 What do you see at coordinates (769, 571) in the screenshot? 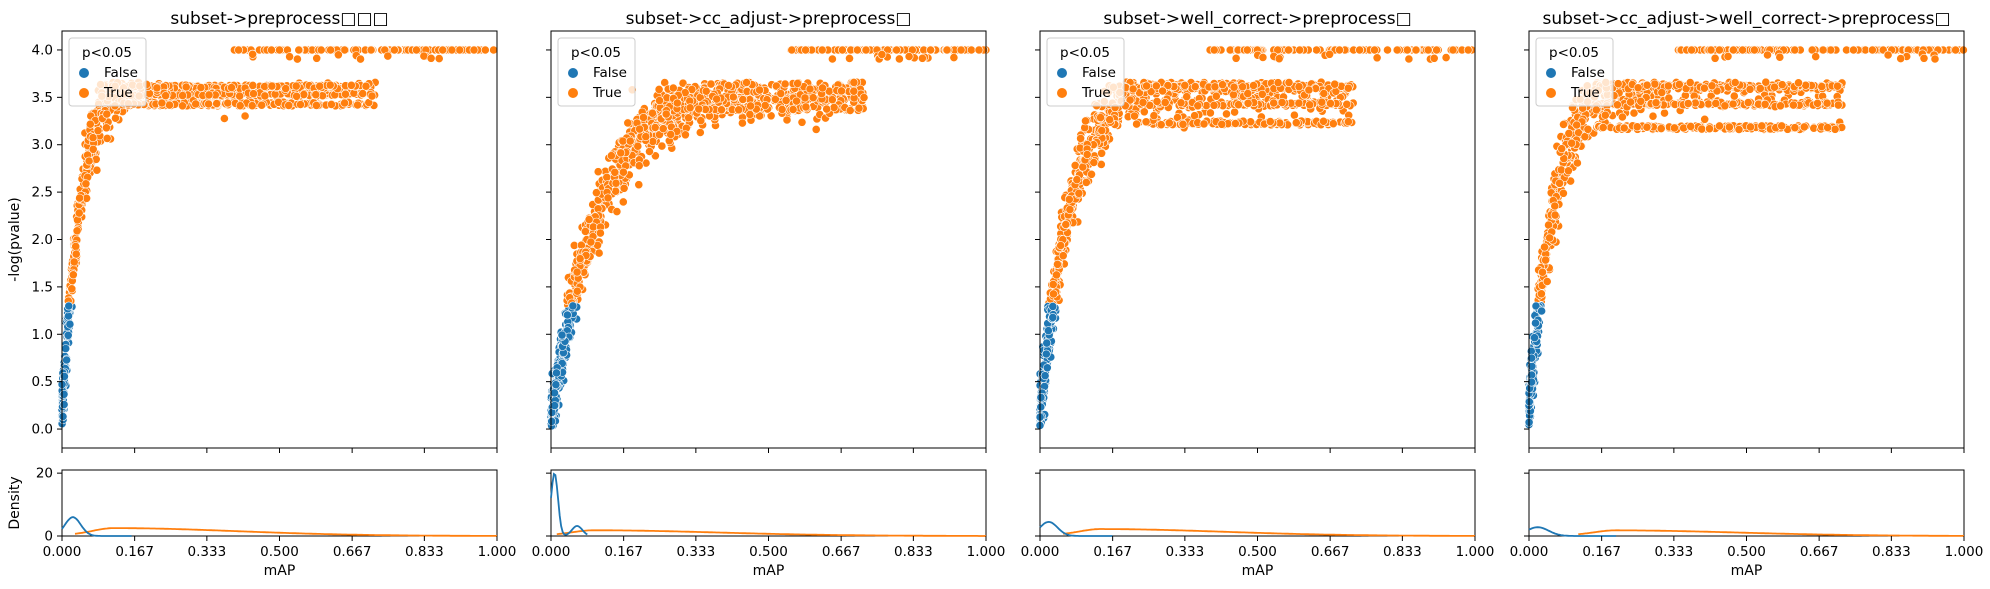
I see `x-axis-label: mAP` at bounding box center [769, 571].